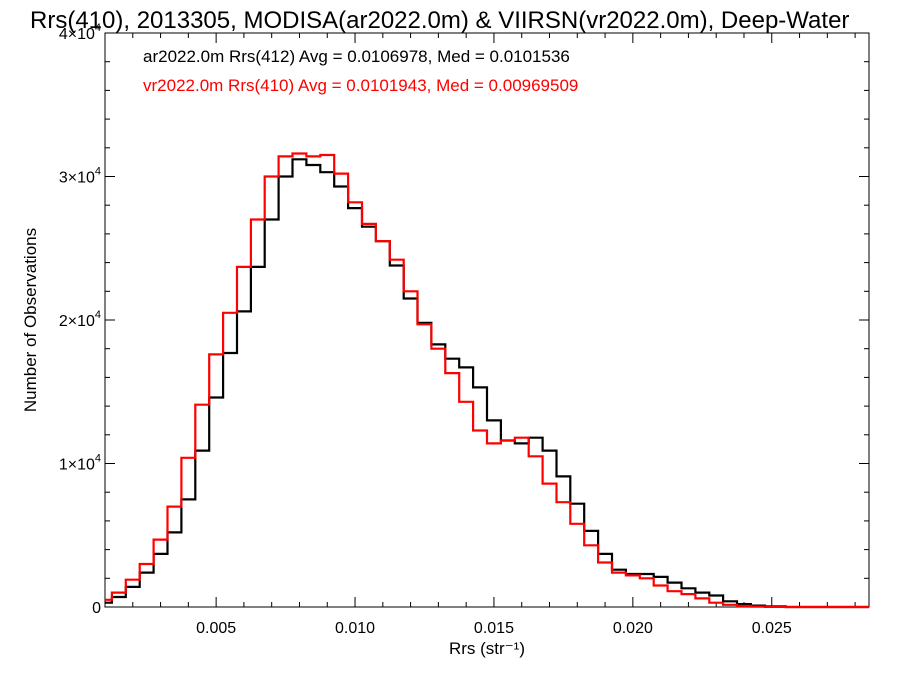 The width and height of the screenshot is (900, 675). I want to click on y-tick-label: 4×10⁴, so click(80, 32).